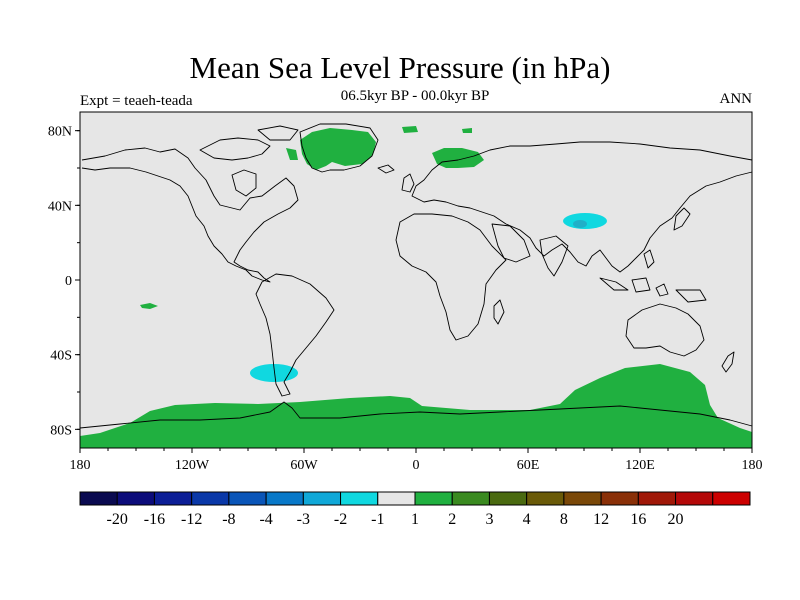  What do you see at coordinates (640, 465) in the screenshot?
I see `lon-tick-label: 120E` at bounding box center [640, 465].